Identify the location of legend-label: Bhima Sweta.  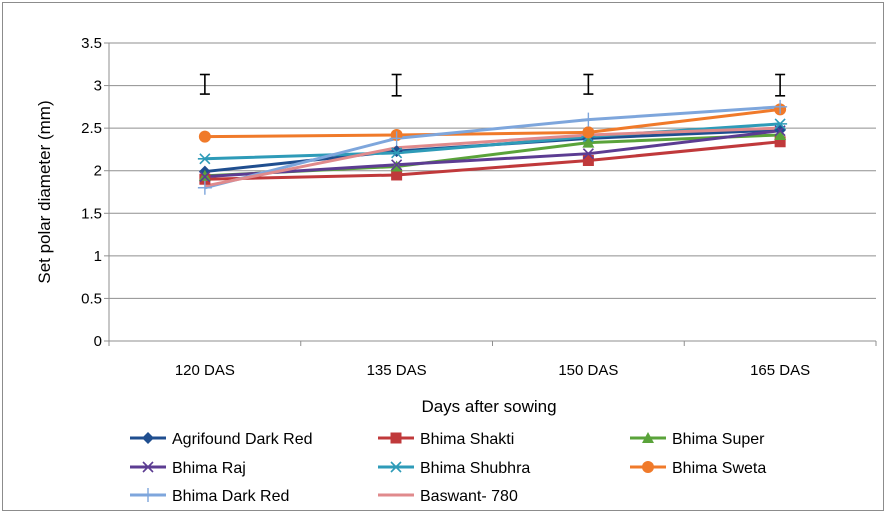
(719, 468).